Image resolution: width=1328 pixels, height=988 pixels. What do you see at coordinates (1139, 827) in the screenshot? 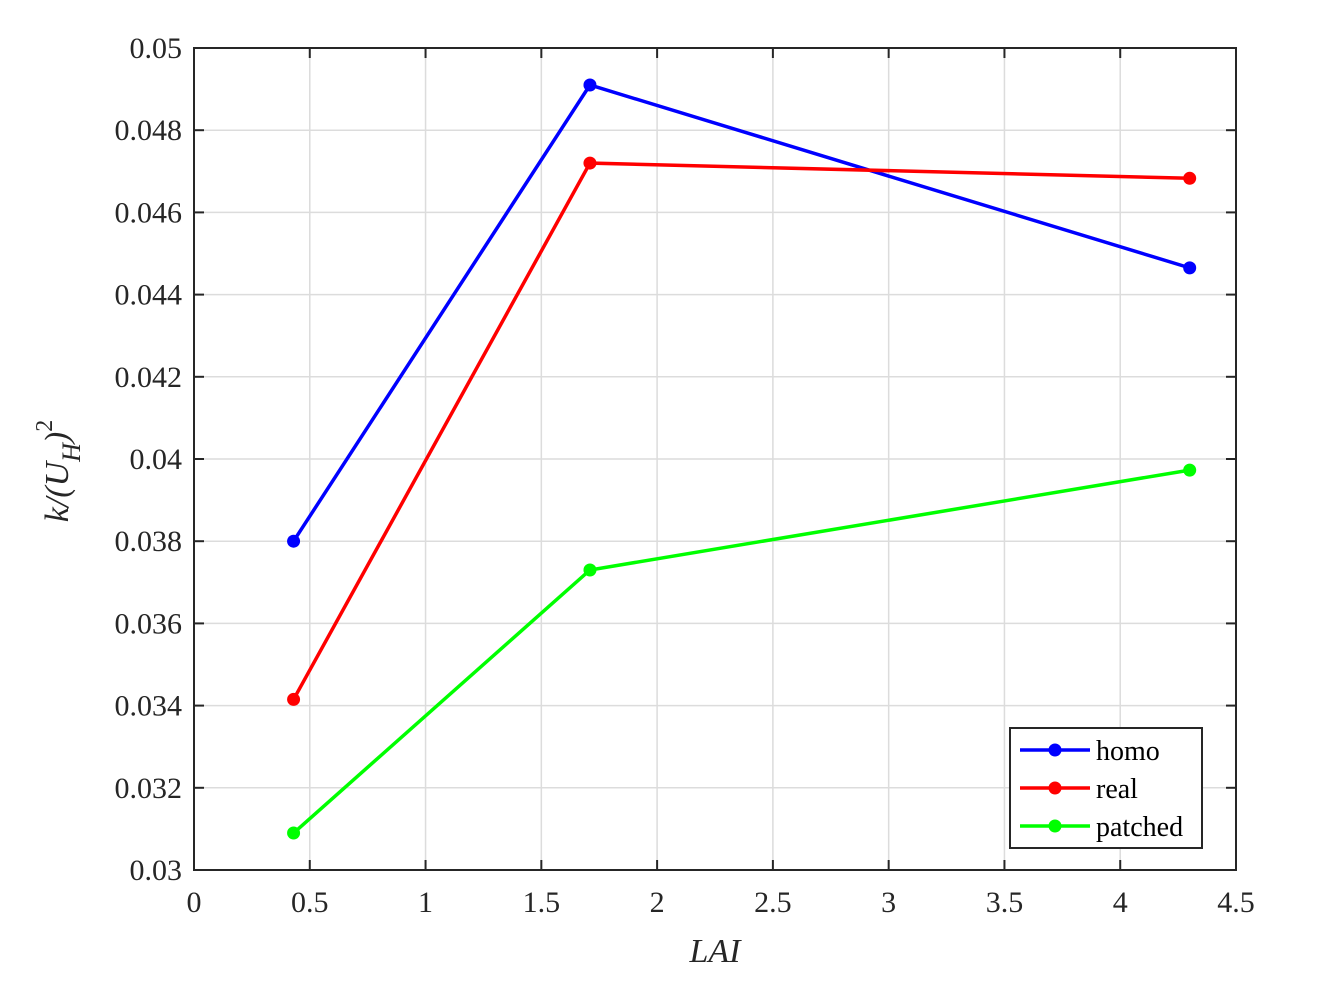
I see `legend-label: patched` at bounding box center [1139, 827].